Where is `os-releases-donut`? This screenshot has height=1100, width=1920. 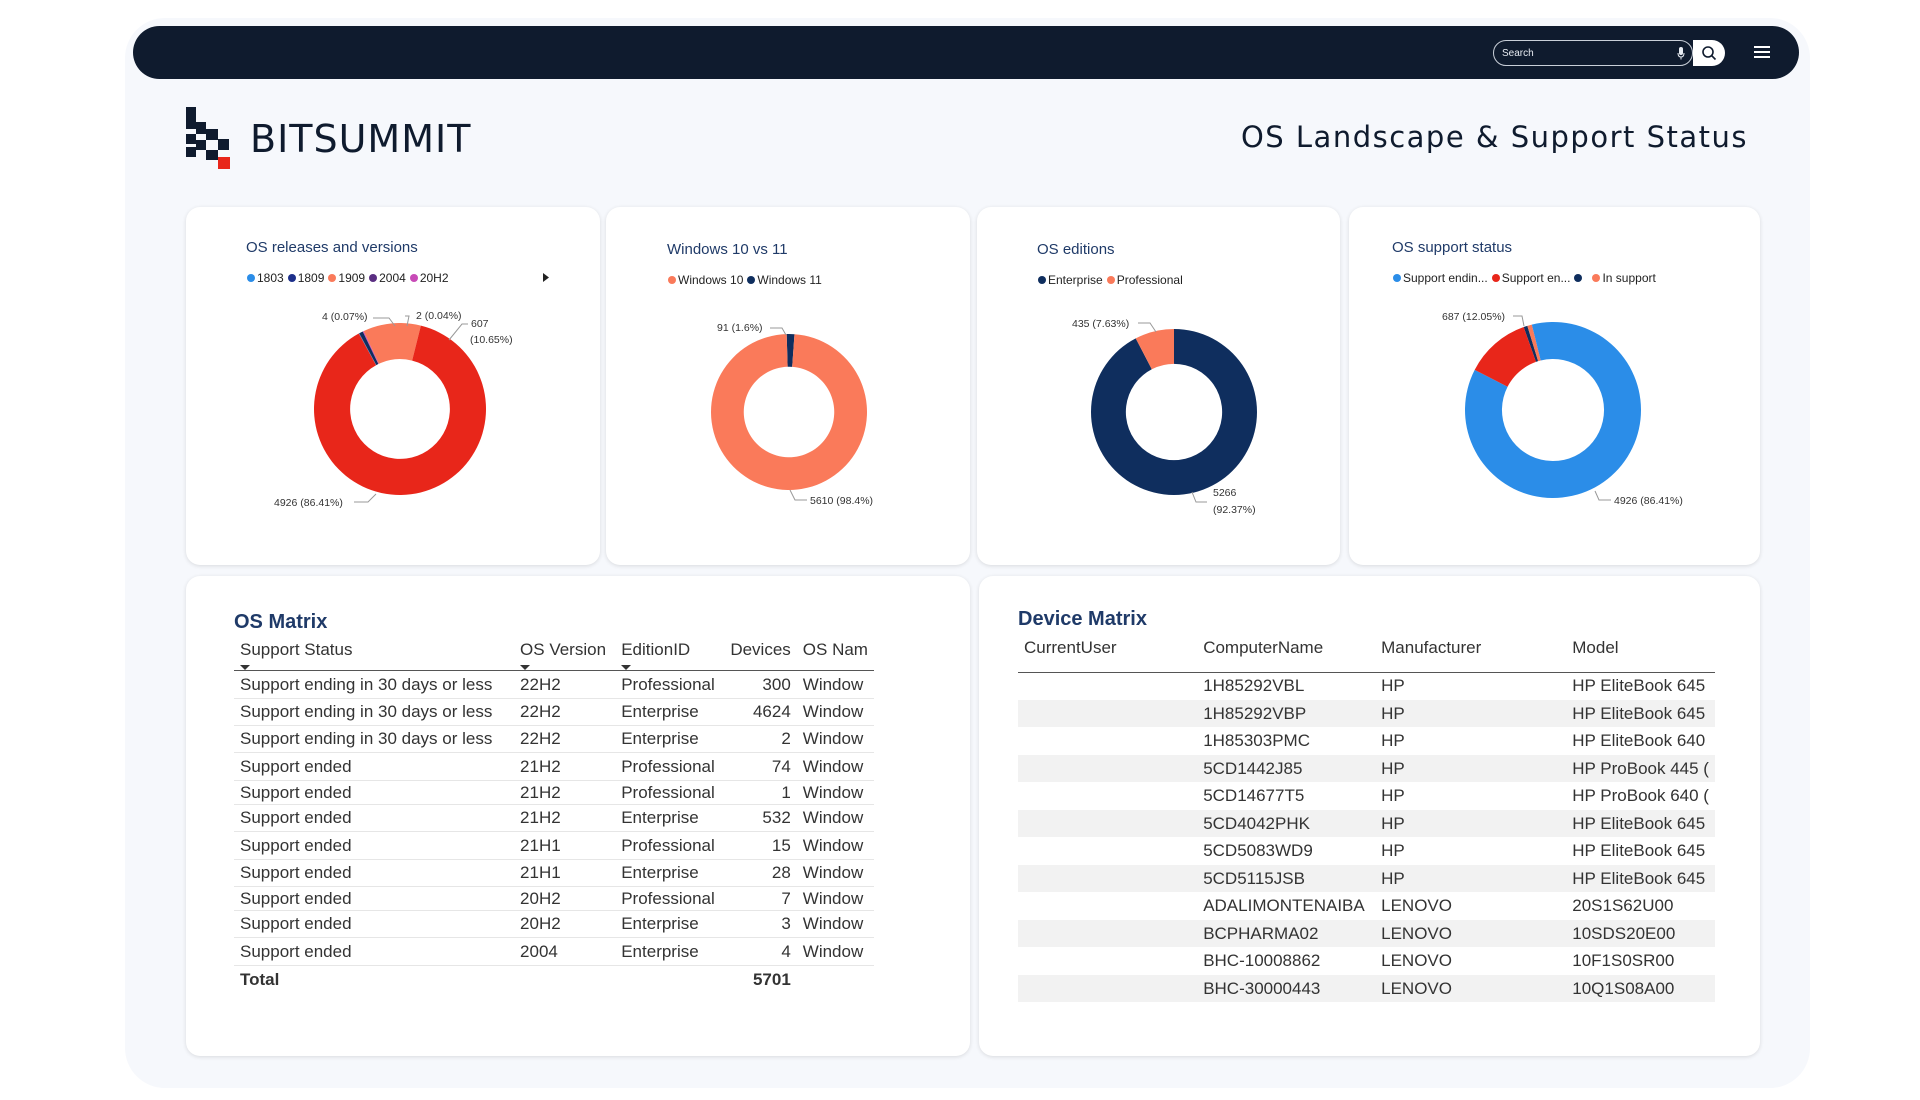
os-releases-donut is located at coordinates (400, 409).